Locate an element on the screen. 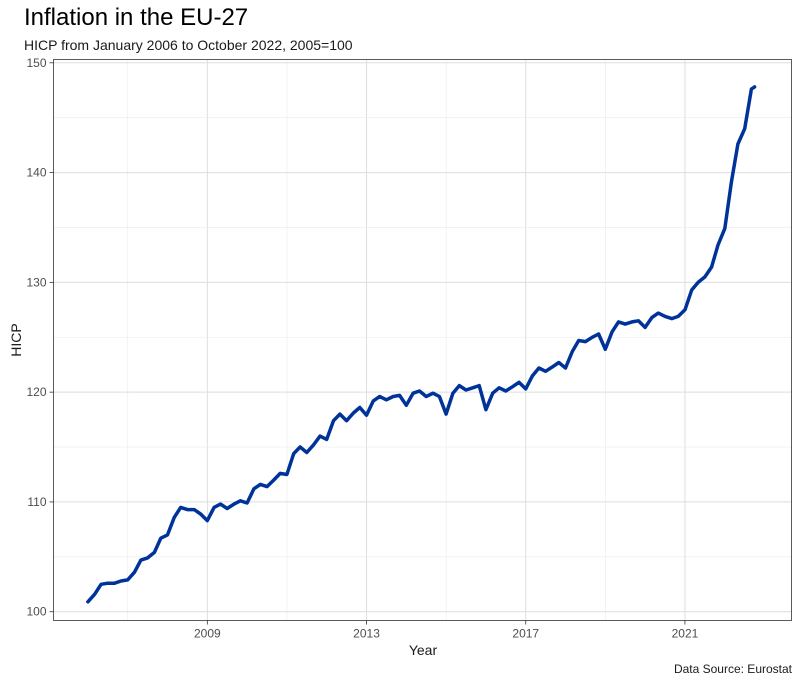 Image resolution: width=800 pixels, height=685 pixels. x-tick-label: 2009 is located at coordinates (207, 634).